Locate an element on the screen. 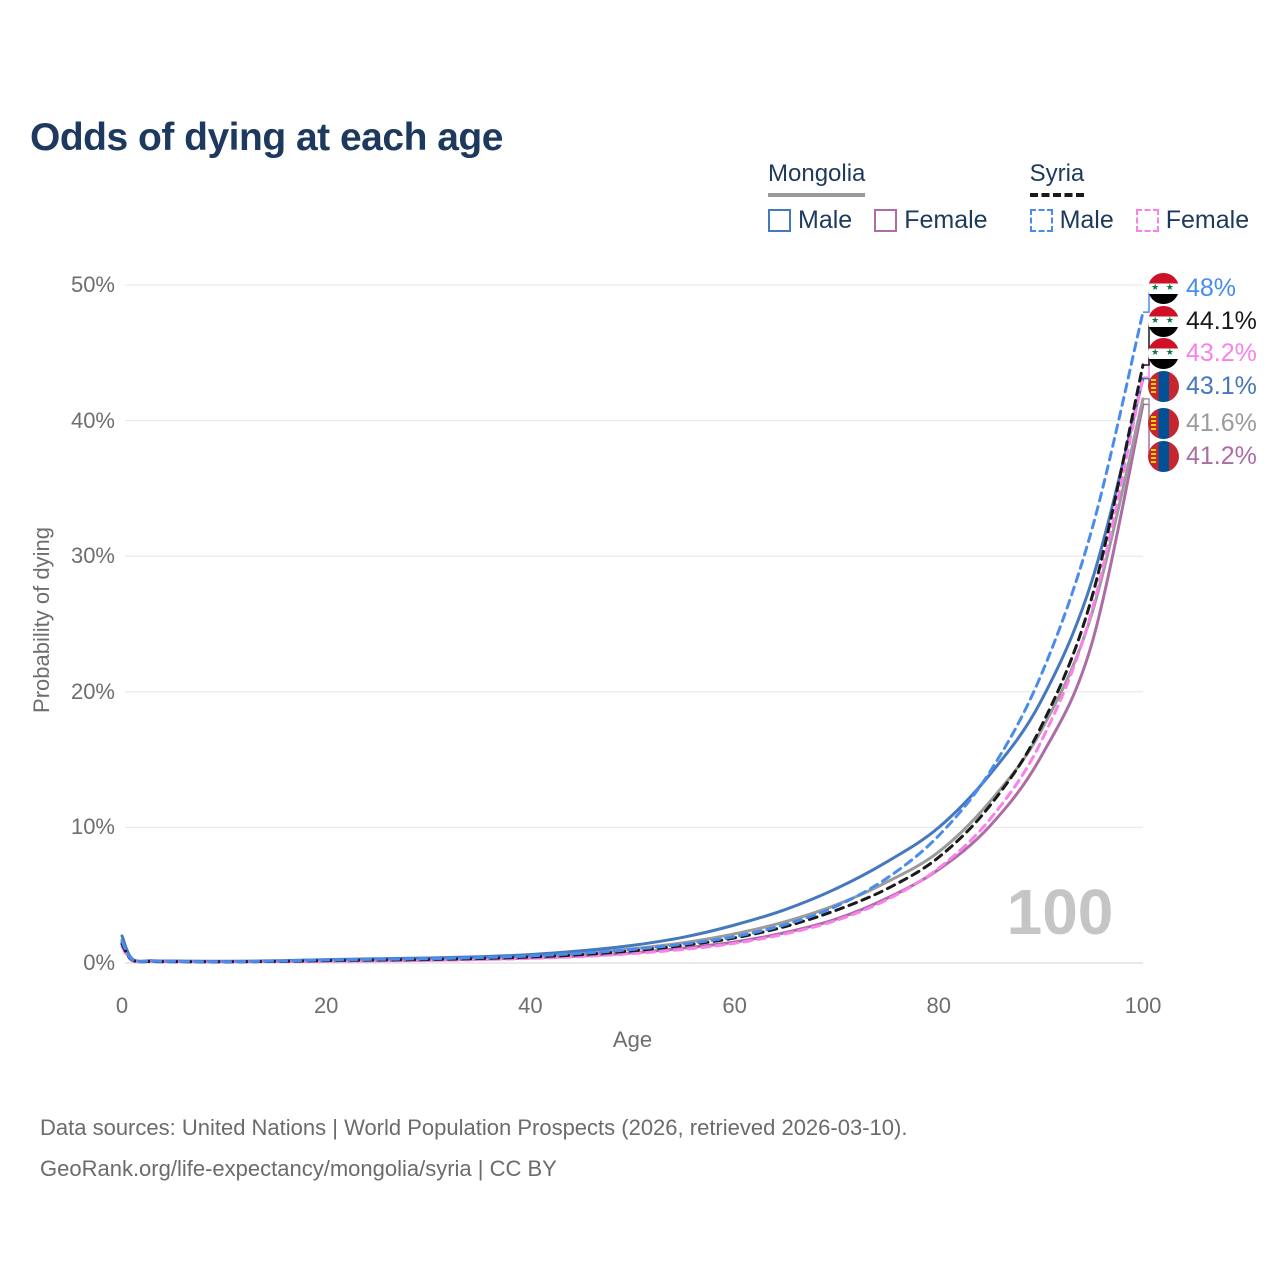 Image resolution: width=1280 pixels, height=1280 pixels. end-label-syria-female: ★ ★ 43.2% is located at coordinates (1202, 353).